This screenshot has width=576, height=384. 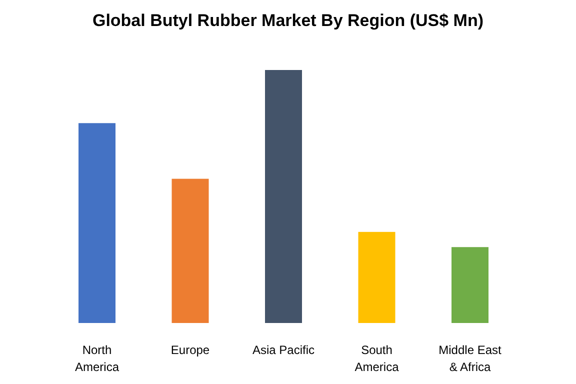 I want to click on x-tick-label: North America, so click(x=97, y=358).